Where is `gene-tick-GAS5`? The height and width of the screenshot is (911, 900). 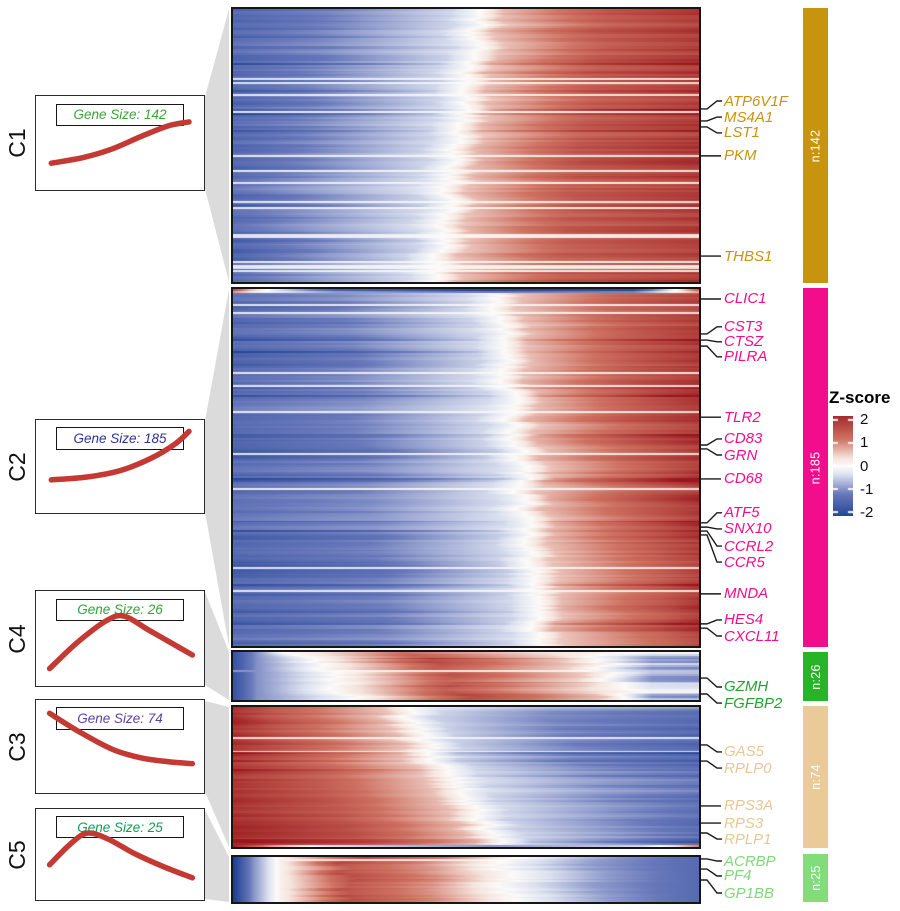
gene-tick-GAS5 is located at coordinates (711, 748).